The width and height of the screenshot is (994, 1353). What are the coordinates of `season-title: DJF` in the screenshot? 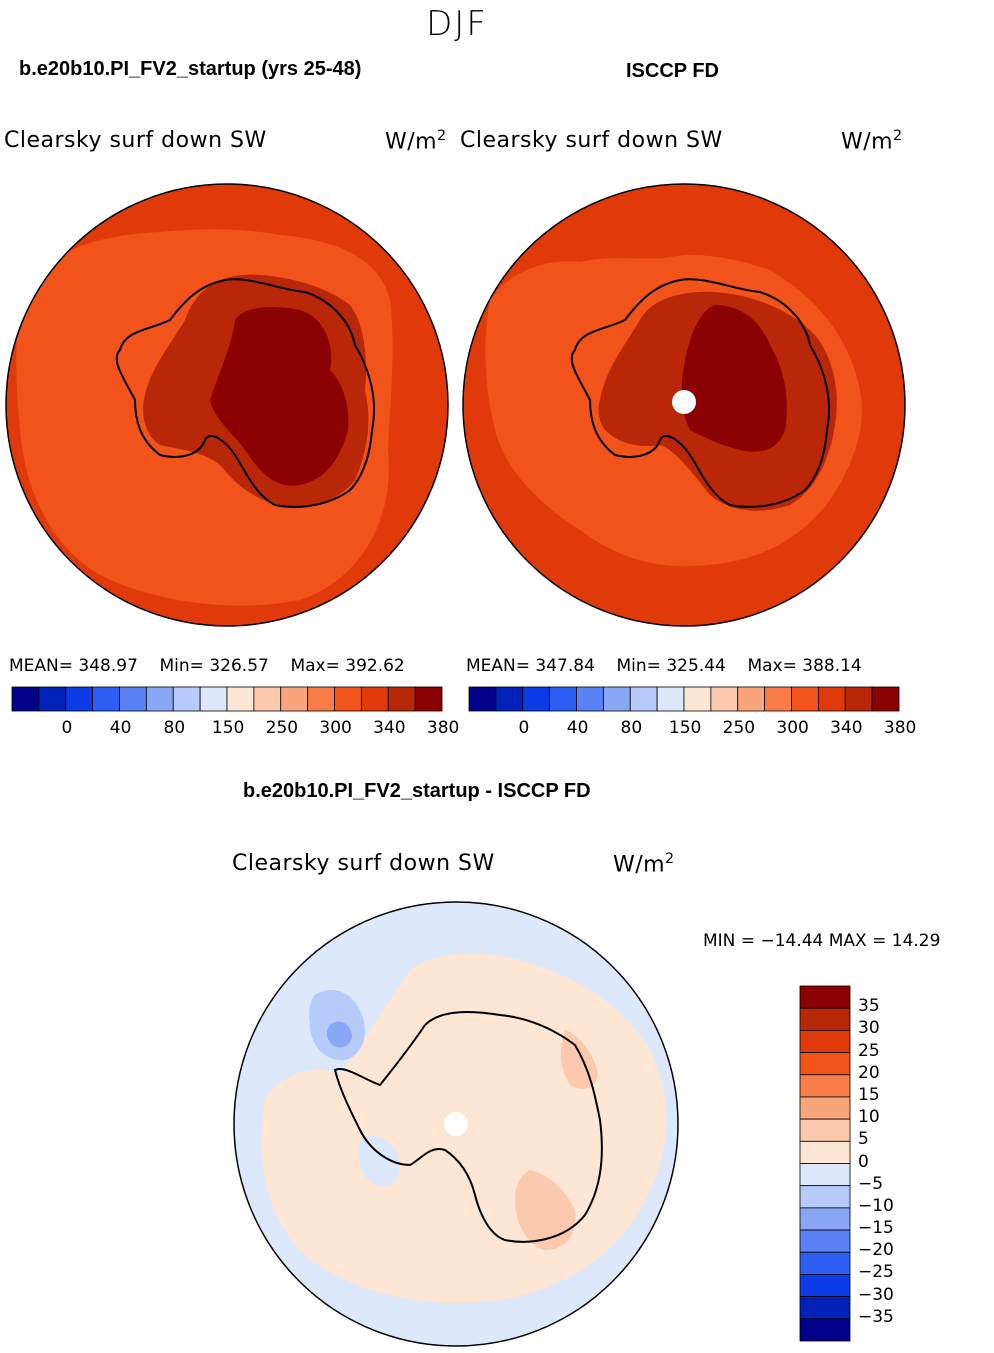 It's located at (457, 24).